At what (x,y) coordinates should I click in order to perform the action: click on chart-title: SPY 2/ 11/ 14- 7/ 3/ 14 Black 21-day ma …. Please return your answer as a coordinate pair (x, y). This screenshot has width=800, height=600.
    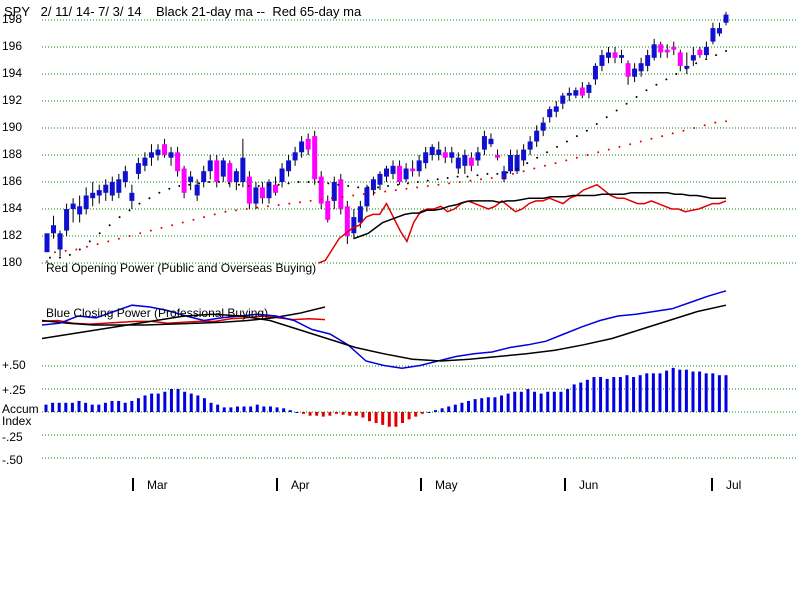
    Looking at the image, I should click on (183, 11).